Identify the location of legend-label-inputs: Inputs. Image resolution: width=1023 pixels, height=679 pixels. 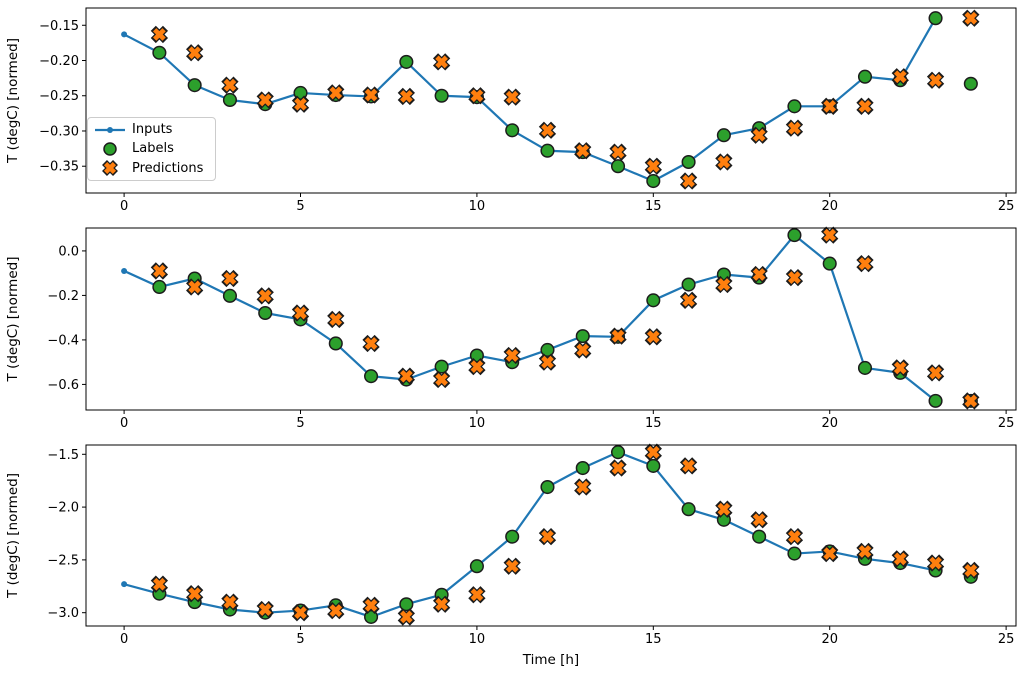
(152, 130).